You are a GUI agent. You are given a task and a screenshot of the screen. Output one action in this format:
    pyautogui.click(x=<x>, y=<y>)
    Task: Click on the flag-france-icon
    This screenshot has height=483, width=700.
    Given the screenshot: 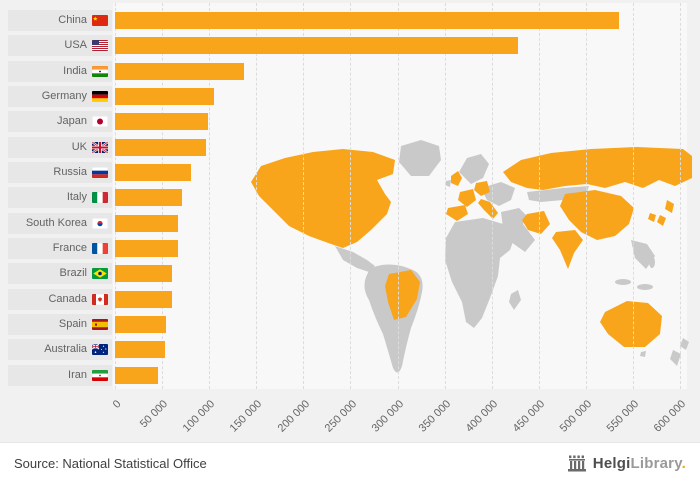 What is the action you would take?
    pyautogui.click(x=100, y=248)
    